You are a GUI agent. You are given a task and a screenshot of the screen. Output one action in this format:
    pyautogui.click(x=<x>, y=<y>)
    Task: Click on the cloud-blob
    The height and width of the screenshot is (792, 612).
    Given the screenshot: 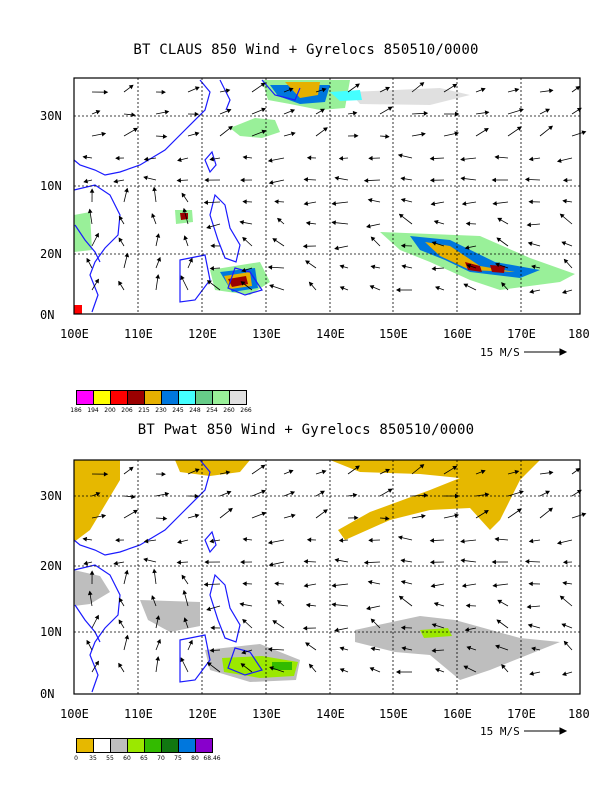 What is the action you would take?
    pyautogui.click(x=184, y=216)
    